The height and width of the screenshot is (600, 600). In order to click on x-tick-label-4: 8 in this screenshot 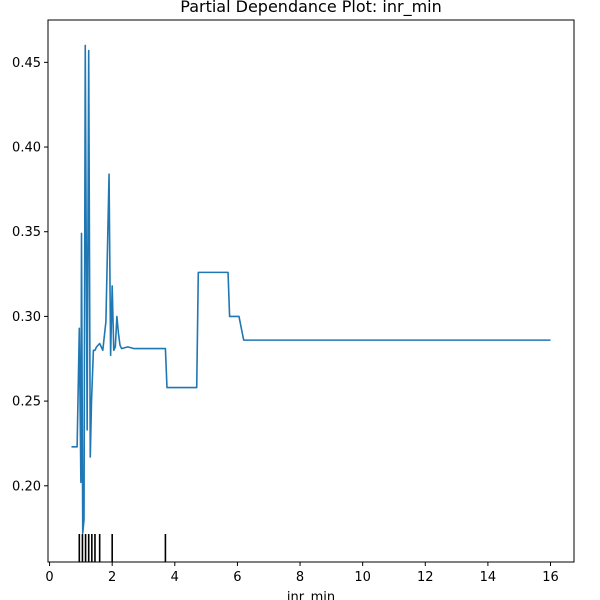, I will do `click(300, 577)`.